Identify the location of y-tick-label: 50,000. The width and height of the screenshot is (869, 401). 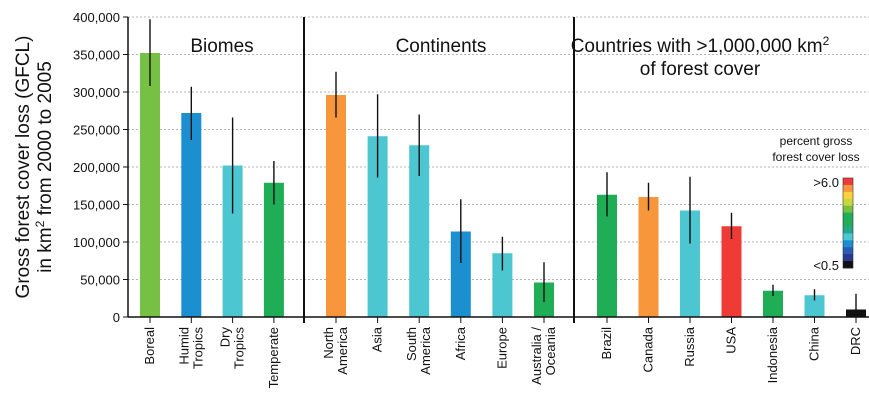
(100, 280).